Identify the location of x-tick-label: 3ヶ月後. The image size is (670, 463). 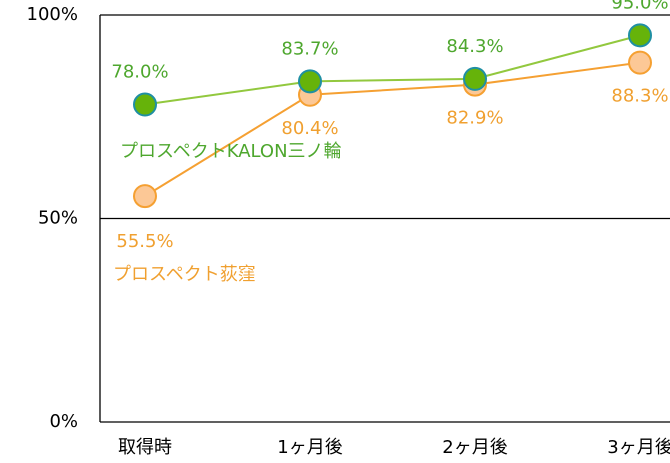
(638, 447).